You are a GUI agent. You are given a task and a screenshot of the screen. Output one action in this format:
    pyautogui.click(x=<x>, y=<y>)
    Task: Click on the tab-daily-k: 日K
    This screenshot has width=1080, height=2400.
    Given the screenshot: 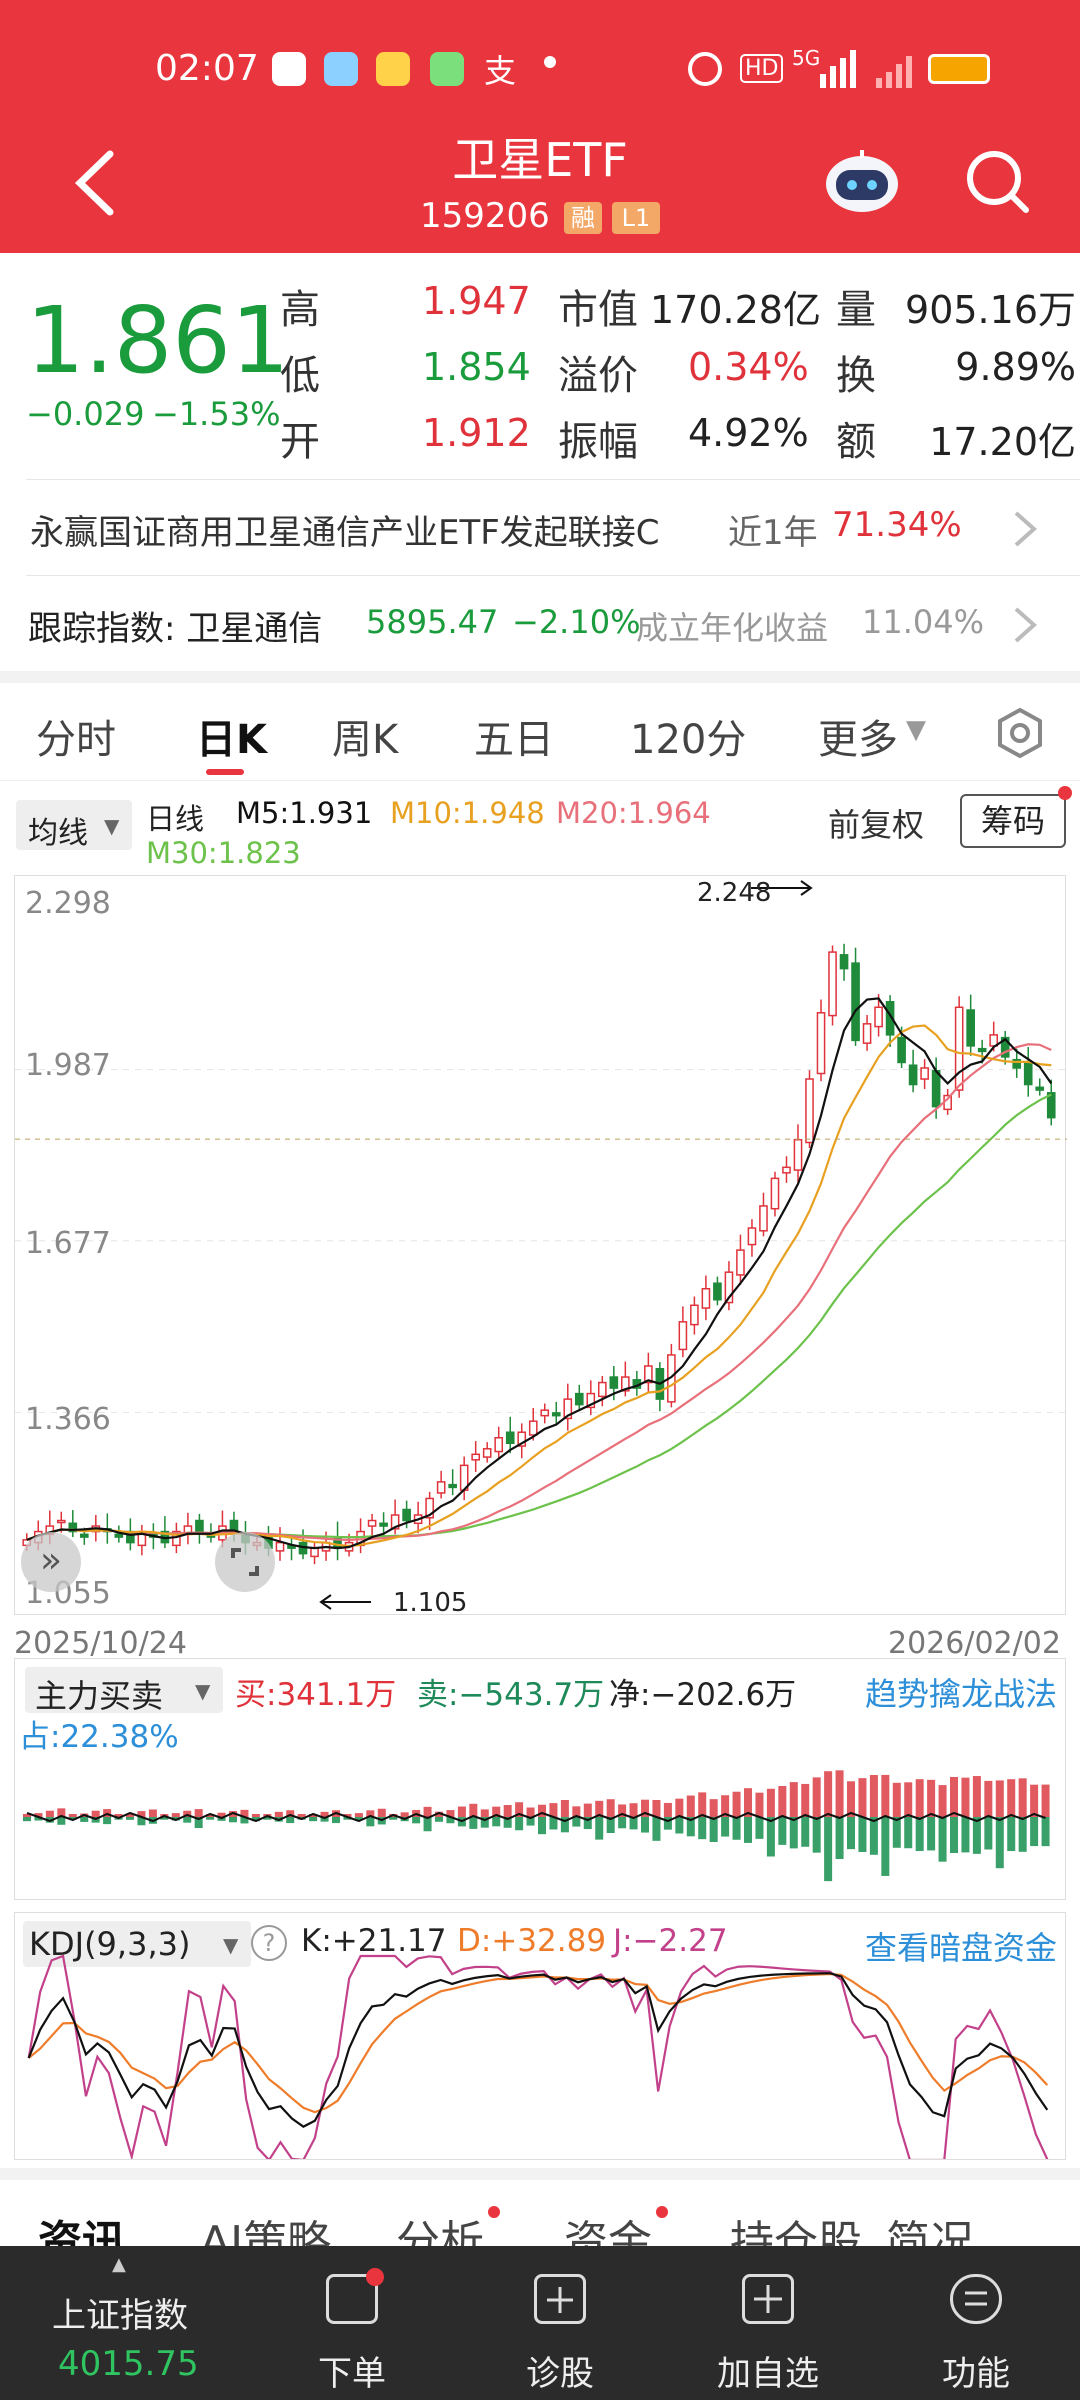 What is the action you would take?
    pyautogui.click(x=231, y=740)
    